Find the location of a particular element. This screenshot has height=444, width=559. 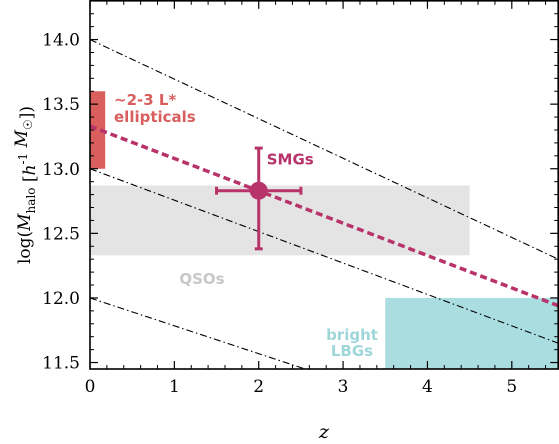

region-bright-lbgs is located at coordinates (472, 333).